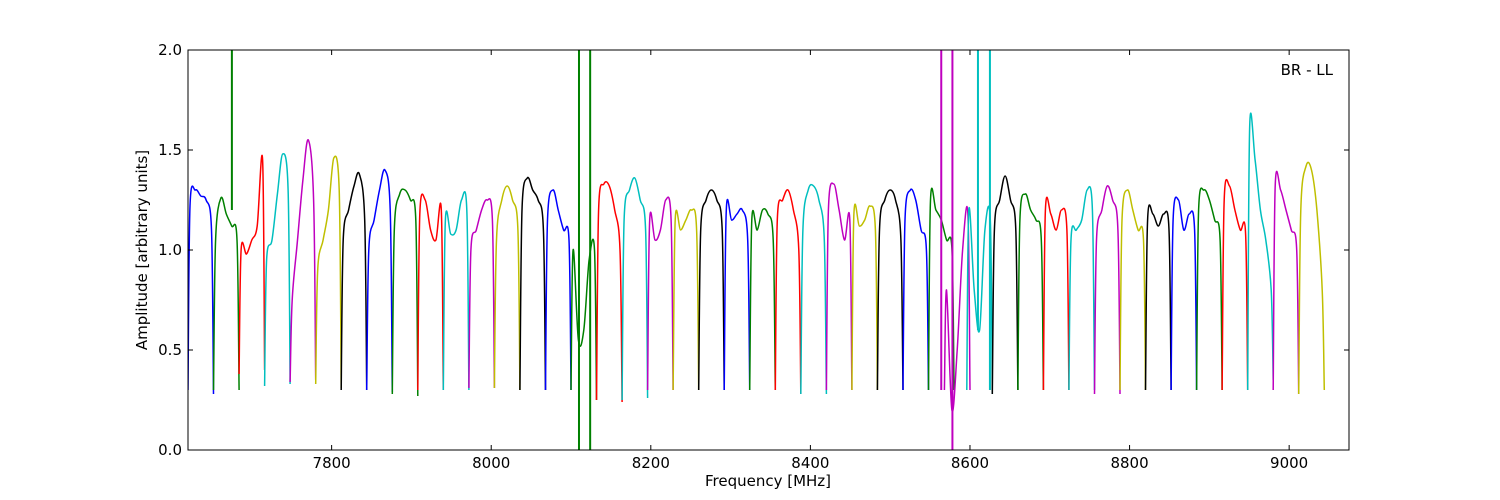  Describe the element at coordinates (170, 50) in the screenshot. I see `y-tick-label: 2.0` at that location.